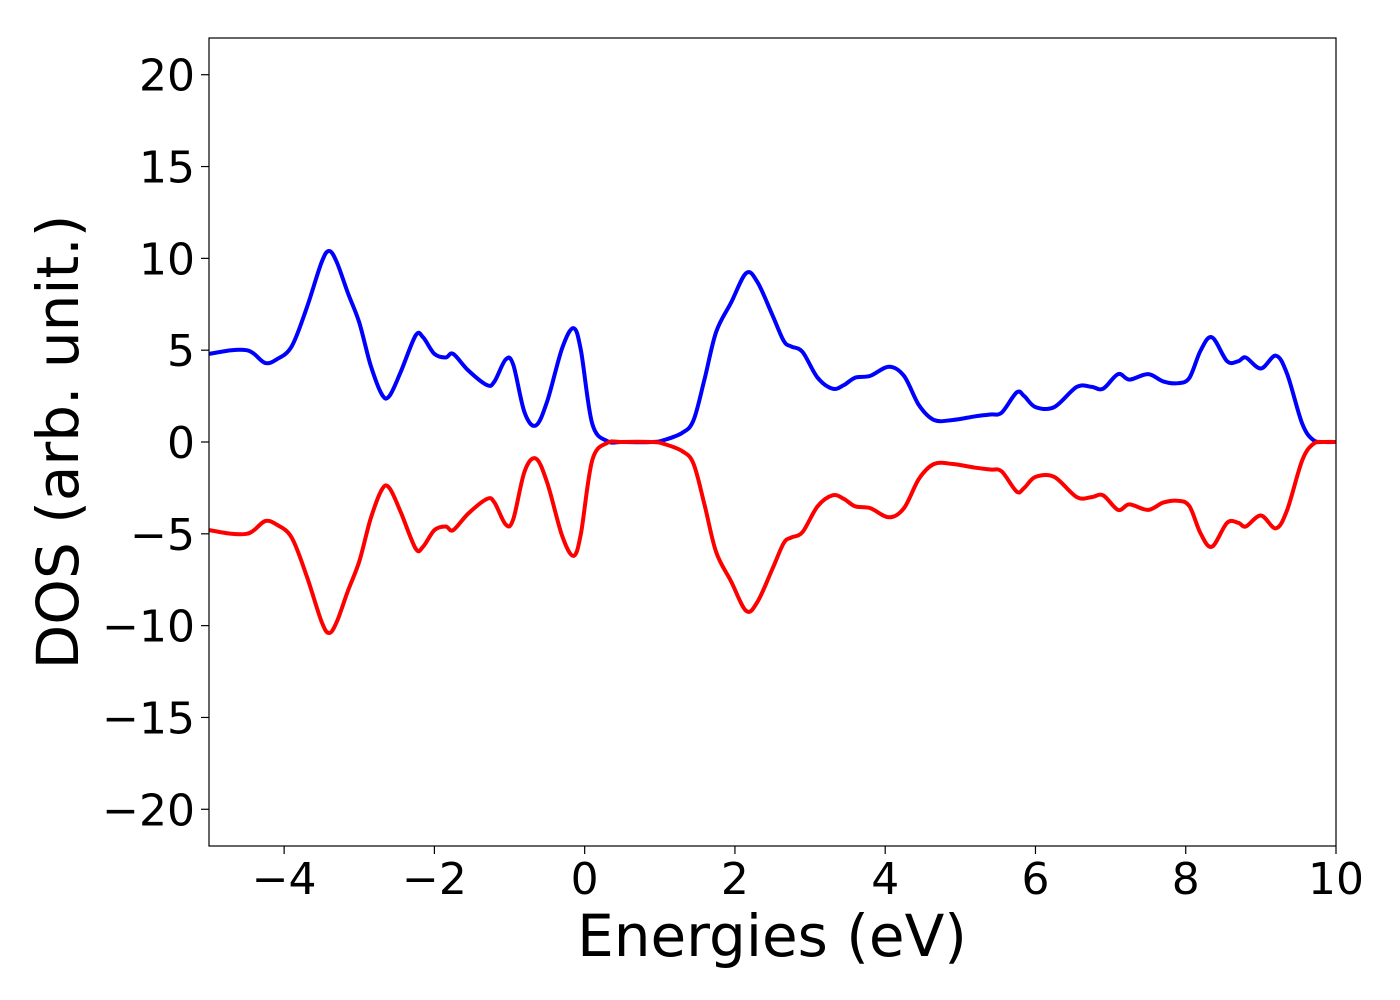 The height and width of the screenshot is (1000, 1400). Describe the element at coordinates (808, 875) in the screenshot. I see `x-axis: −4 −2 0 2 4 6 8 10` at that location.